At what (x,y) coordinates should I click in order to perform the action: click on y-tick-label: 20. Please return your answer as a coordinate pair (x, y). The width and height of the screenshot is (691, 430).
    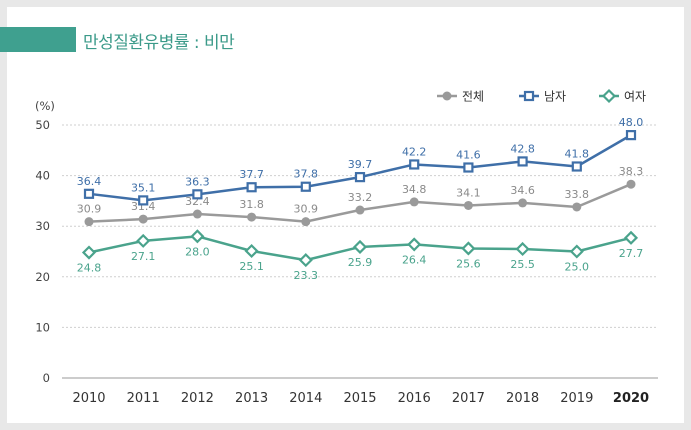
    Looking at the image, I should click on (42, 277).